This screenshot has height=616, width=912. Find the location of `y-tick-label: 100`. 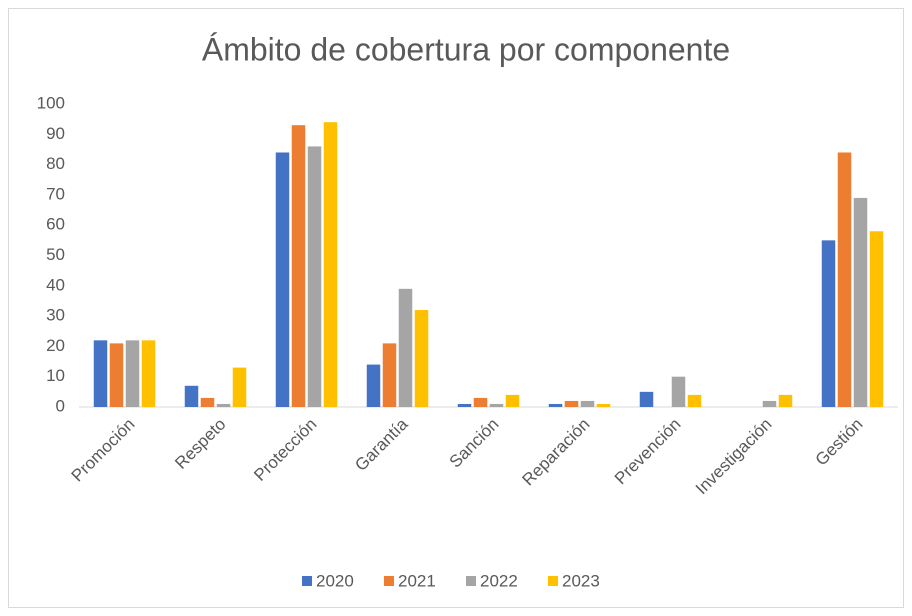

y-tick-label: 100 is located at coordinates (51, 102).